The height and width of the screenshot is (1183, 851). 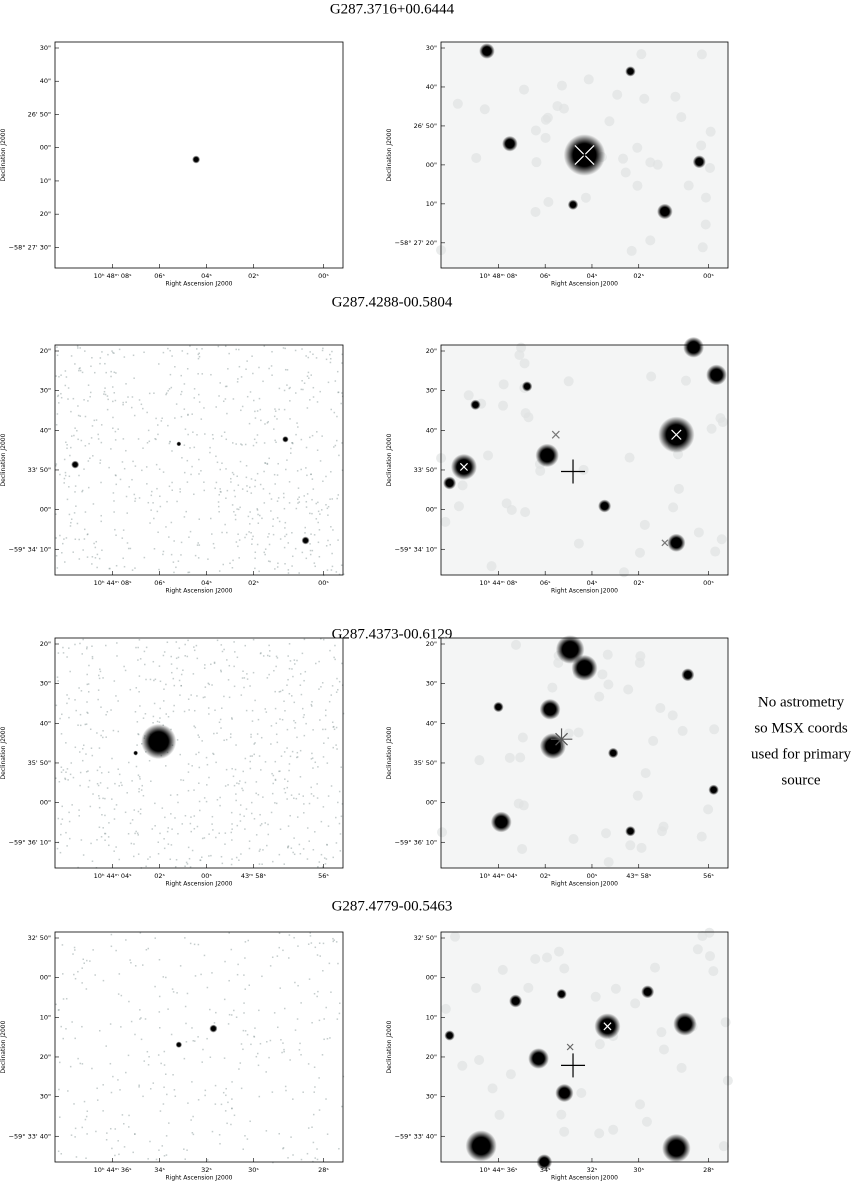 I want to click on marker-cross, so click(x=607, y=1026).